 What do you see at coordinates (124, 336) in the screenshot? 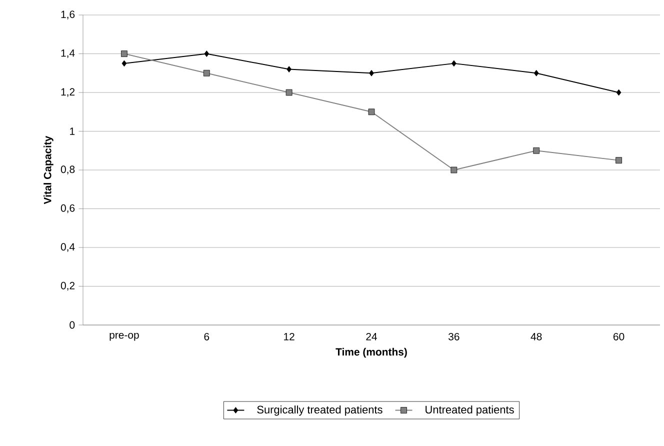
I see `x-tick-label: pre-op` at bounding box center [124, 336].